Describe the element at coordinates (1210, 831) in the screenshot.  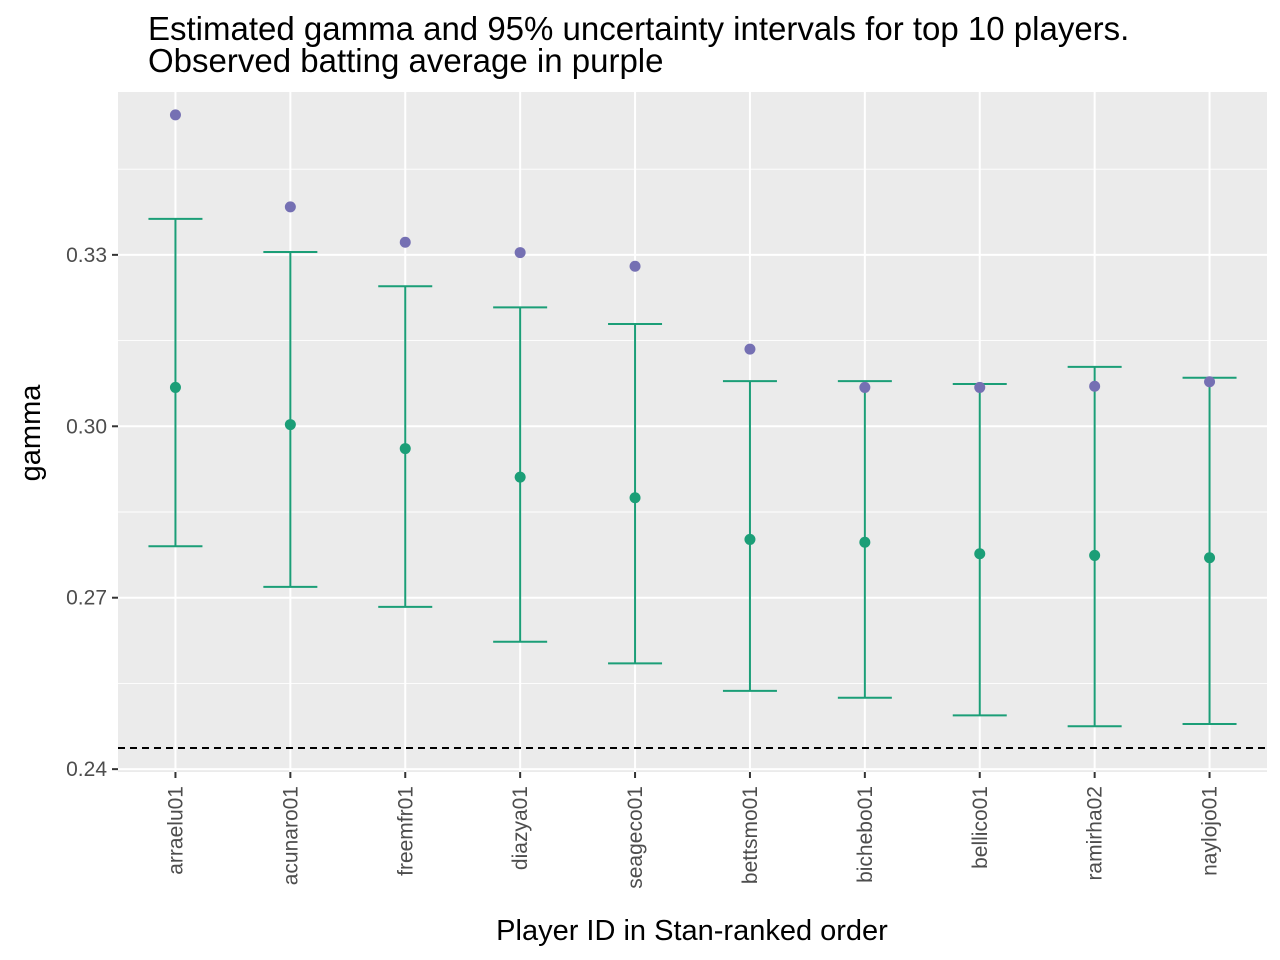
I see `x-tick-label: naylojo01` at that location.